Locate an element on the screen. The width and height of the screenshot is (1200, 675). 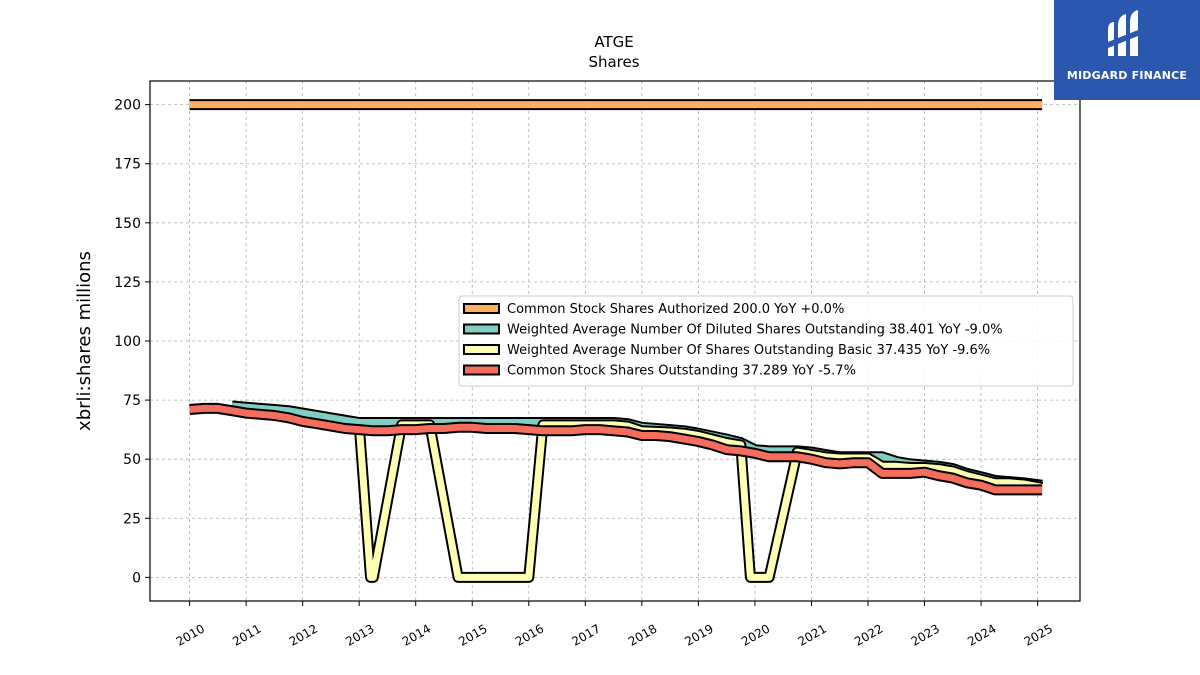
series-line-outline is located at coordinates (698, 501).